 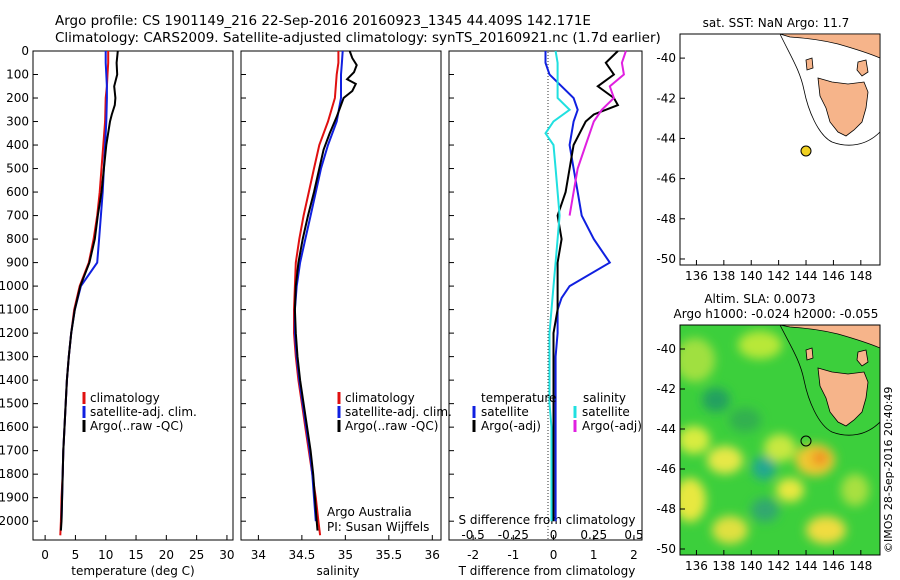 What do you see at coordinates (751, 276) in the screenshot?
I see `lon-tick-label: 140` at bounding box center [751, 276].